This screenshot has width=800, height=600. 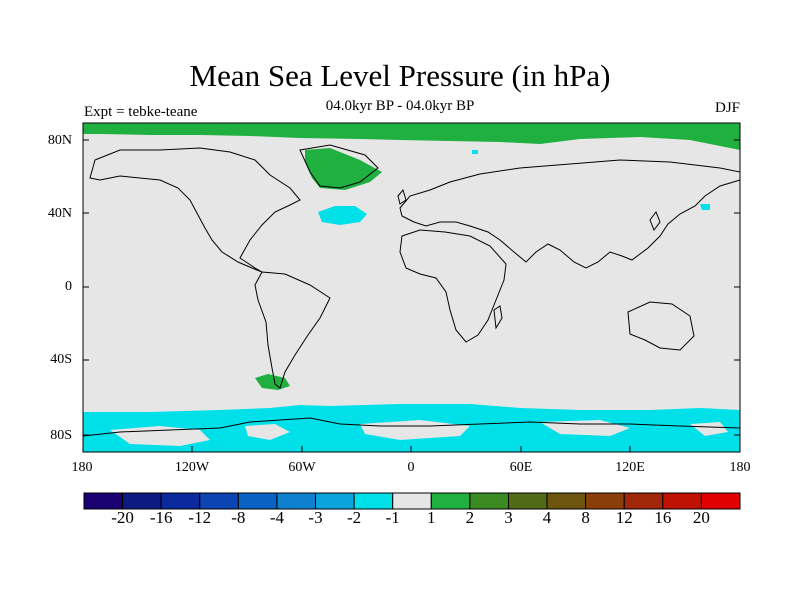 What do you see at coordinates (630, 467) in the screenshot?
I see `lon-tick-120e: 120E` at bounding box center [630, 467].